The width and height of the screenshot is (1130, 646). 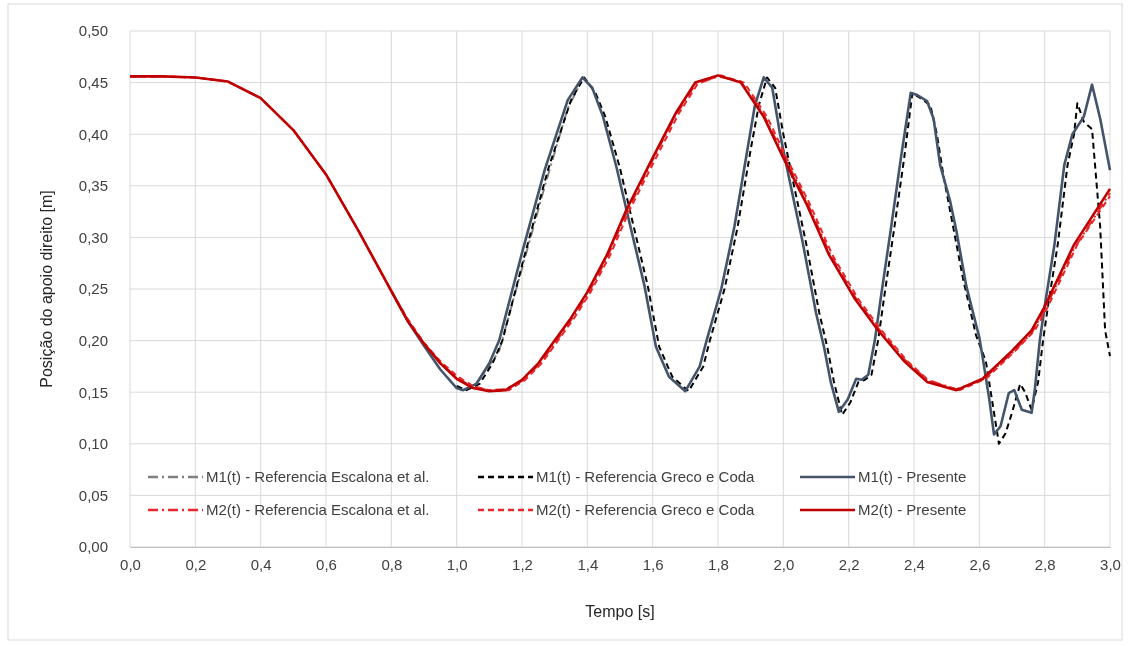 I want to click on x-axis-title: Tempo [s], so click(x=620, y=611).